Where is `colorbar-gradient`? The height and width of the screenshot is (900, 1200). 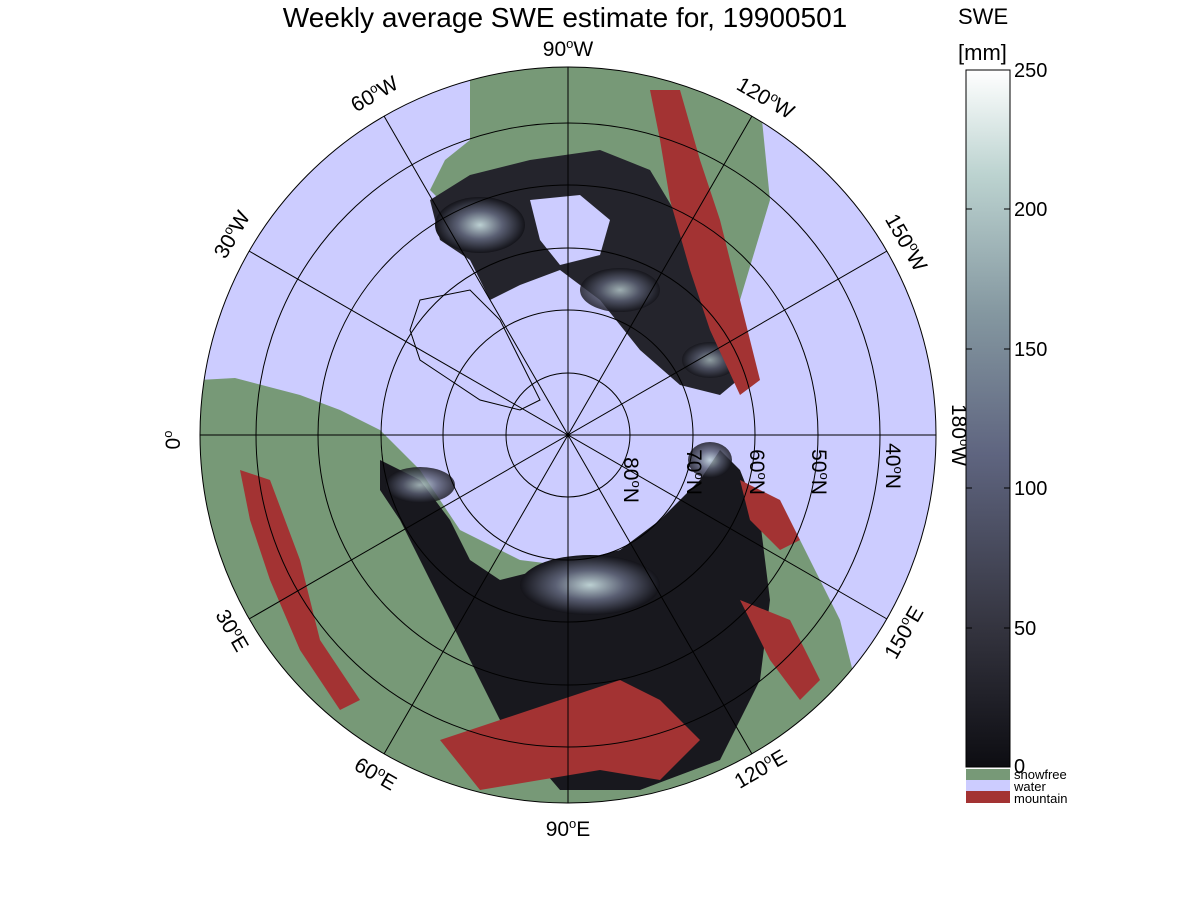 colorbar-gradient is located at coordinates (988, 418).